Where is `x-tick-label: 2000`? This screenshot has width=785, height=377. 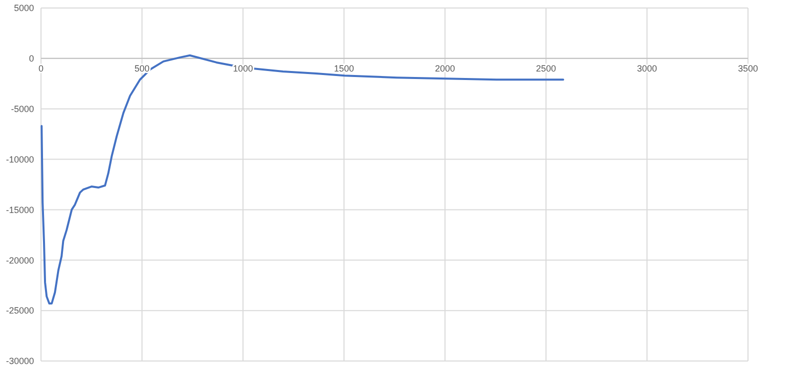 x-tick-label: 2000 is located at coordinates (445, 68).